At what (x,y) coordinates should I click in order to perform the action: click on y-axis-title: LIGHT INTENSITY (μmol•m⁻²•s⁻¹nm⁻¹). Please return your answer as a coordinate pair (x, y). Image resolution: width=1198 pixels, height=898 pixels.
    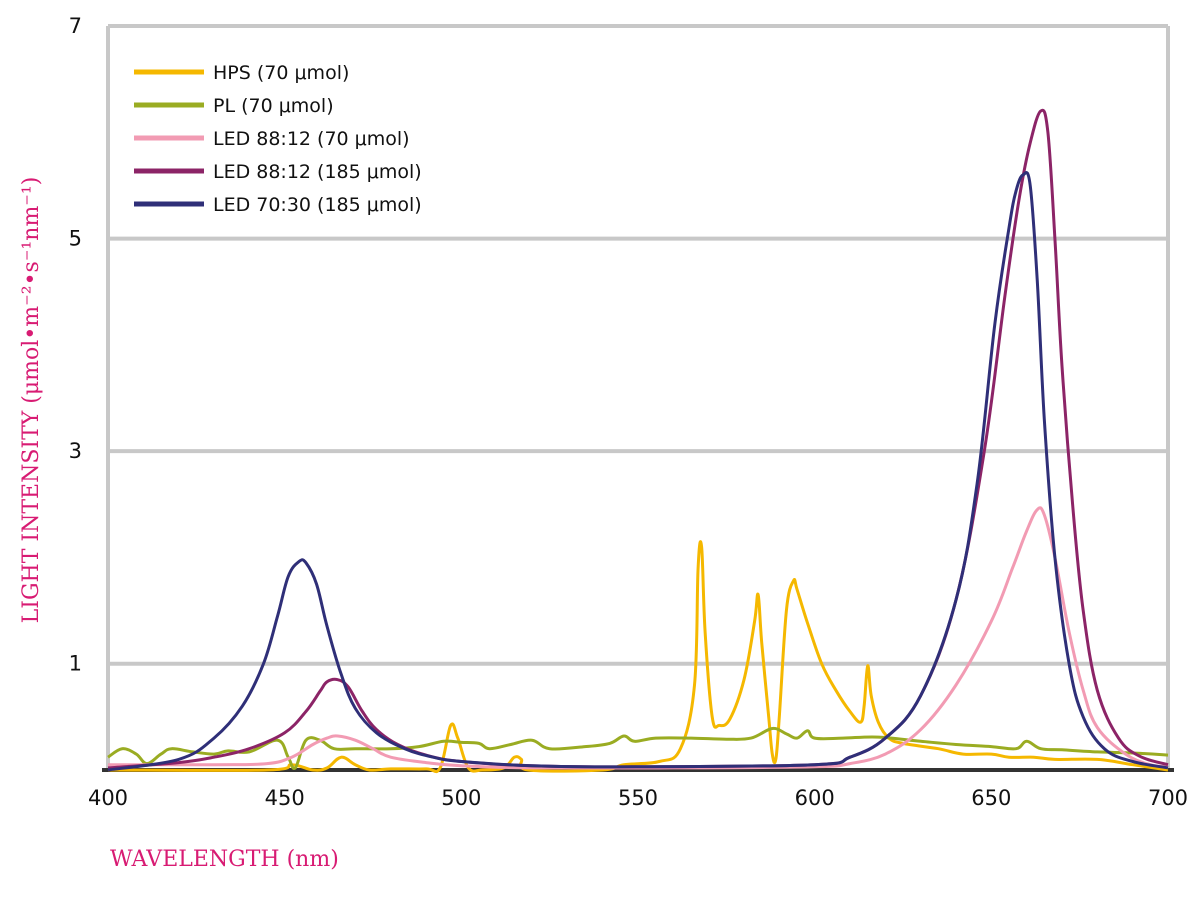
    Looking at the image, I should click on (31, 400).